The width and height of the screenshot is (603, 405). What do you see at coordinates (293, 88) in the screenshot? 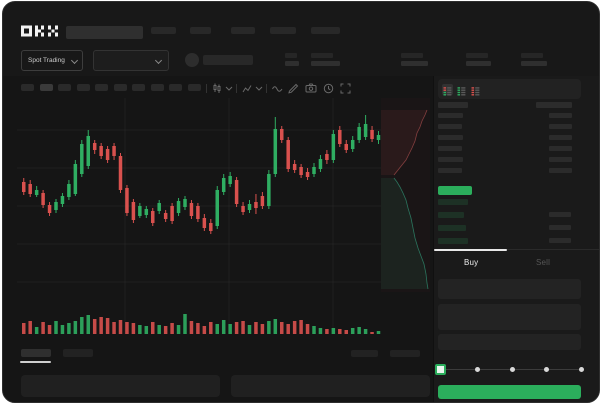
I see `draw-icon` at bounding box center [293, 88].